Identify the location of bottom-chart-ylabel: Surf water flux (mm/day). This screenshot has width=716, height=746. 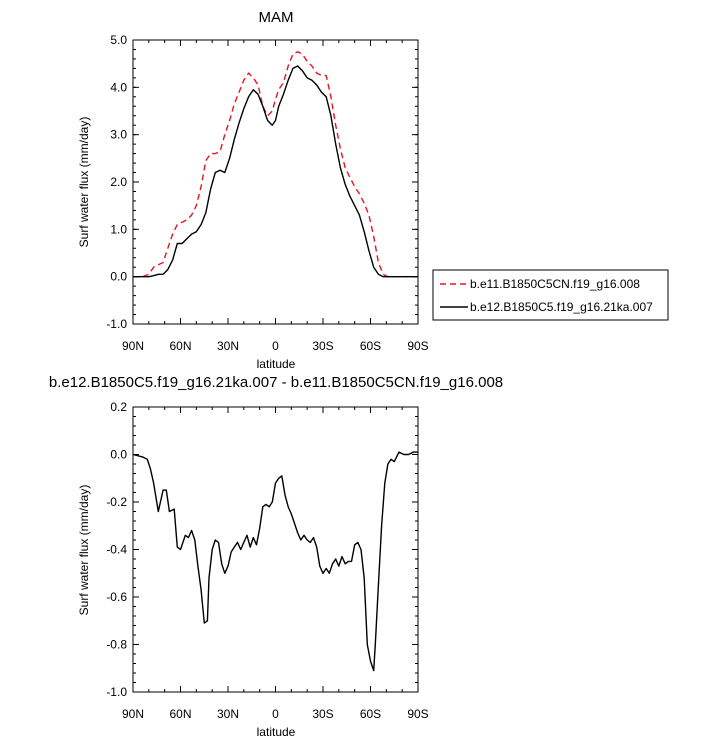
(84, 550).